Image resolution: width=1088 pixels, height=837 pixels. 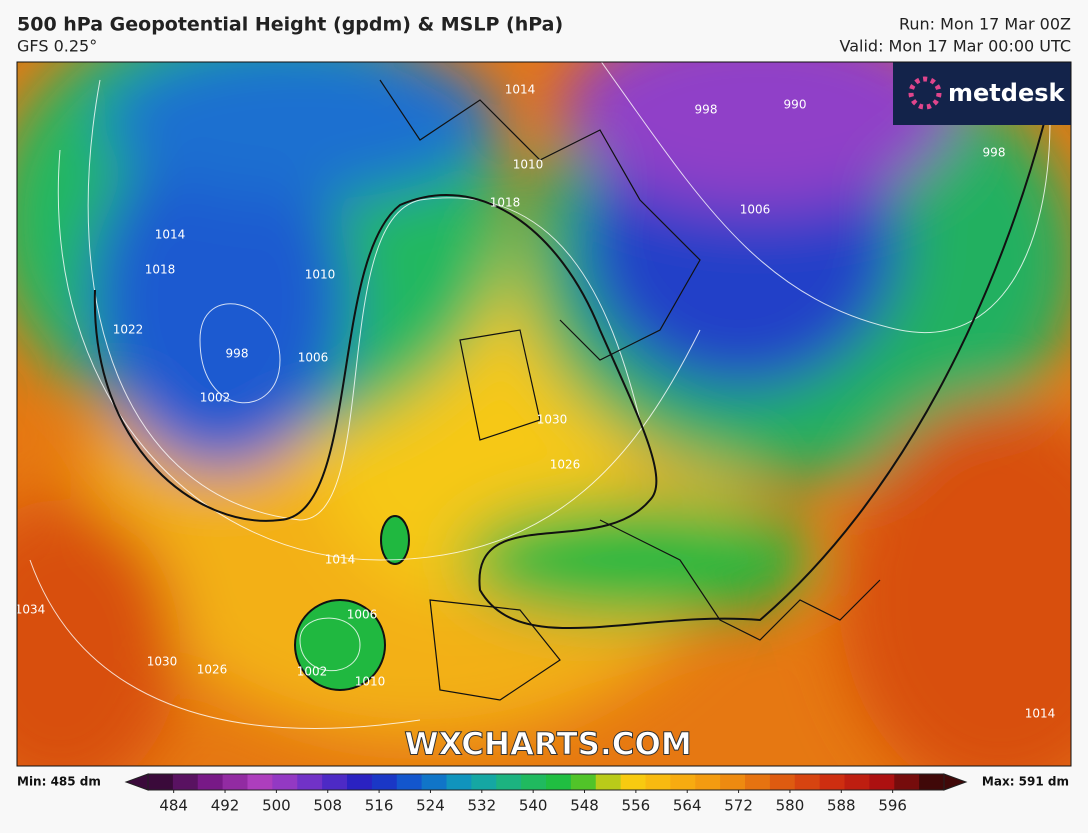 I want to click on isobar-label: 1022, so click(x=128, y=330).